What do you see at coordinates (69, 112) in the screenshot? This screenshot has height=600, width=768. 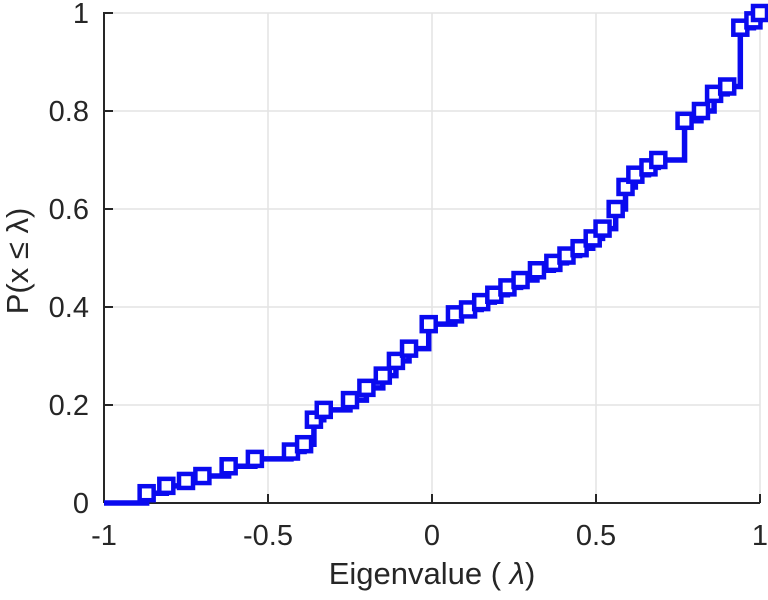 I see `y-tick-label: 0.8` at bounding box center [69, 112].